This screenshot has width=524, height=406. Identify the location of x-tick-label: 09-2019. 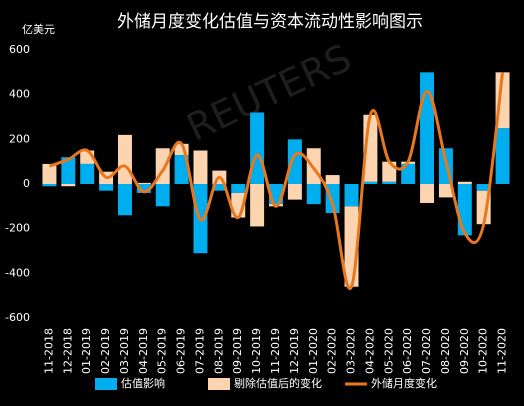
(237, 351).